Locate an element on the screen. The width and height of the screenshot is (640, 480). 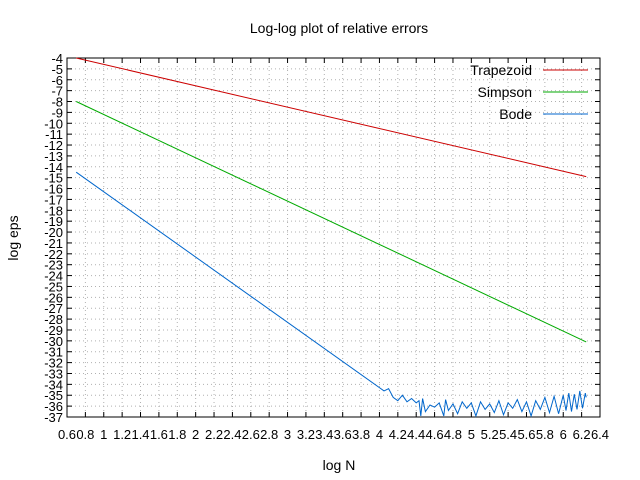
y-tick-label: -25 is located at coordinates (53, 286).